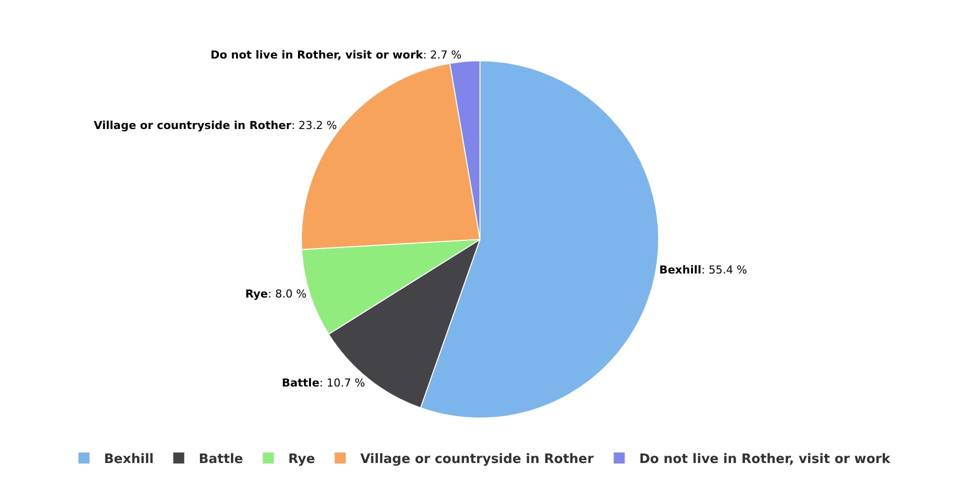 This screenshot has width=960, height=483. I want to click on slice-label: Do not live in Rother, visit or work, so click(317, 55).